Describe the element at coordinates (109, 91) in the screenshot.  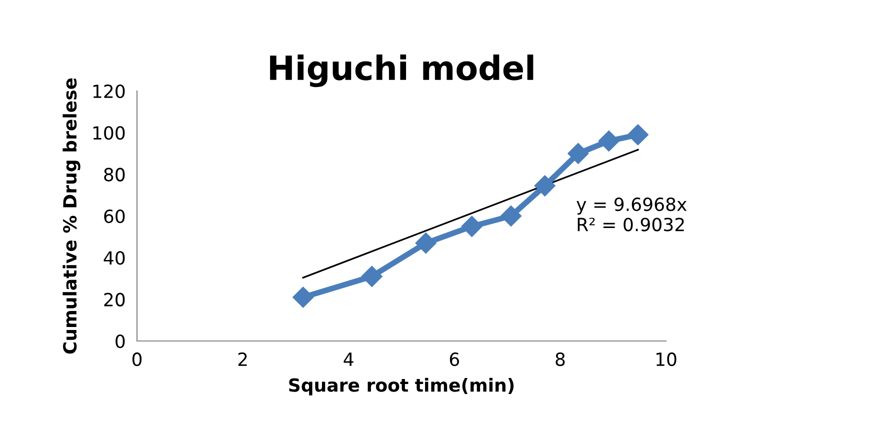
I see `y-tick-label: 120` at that location.